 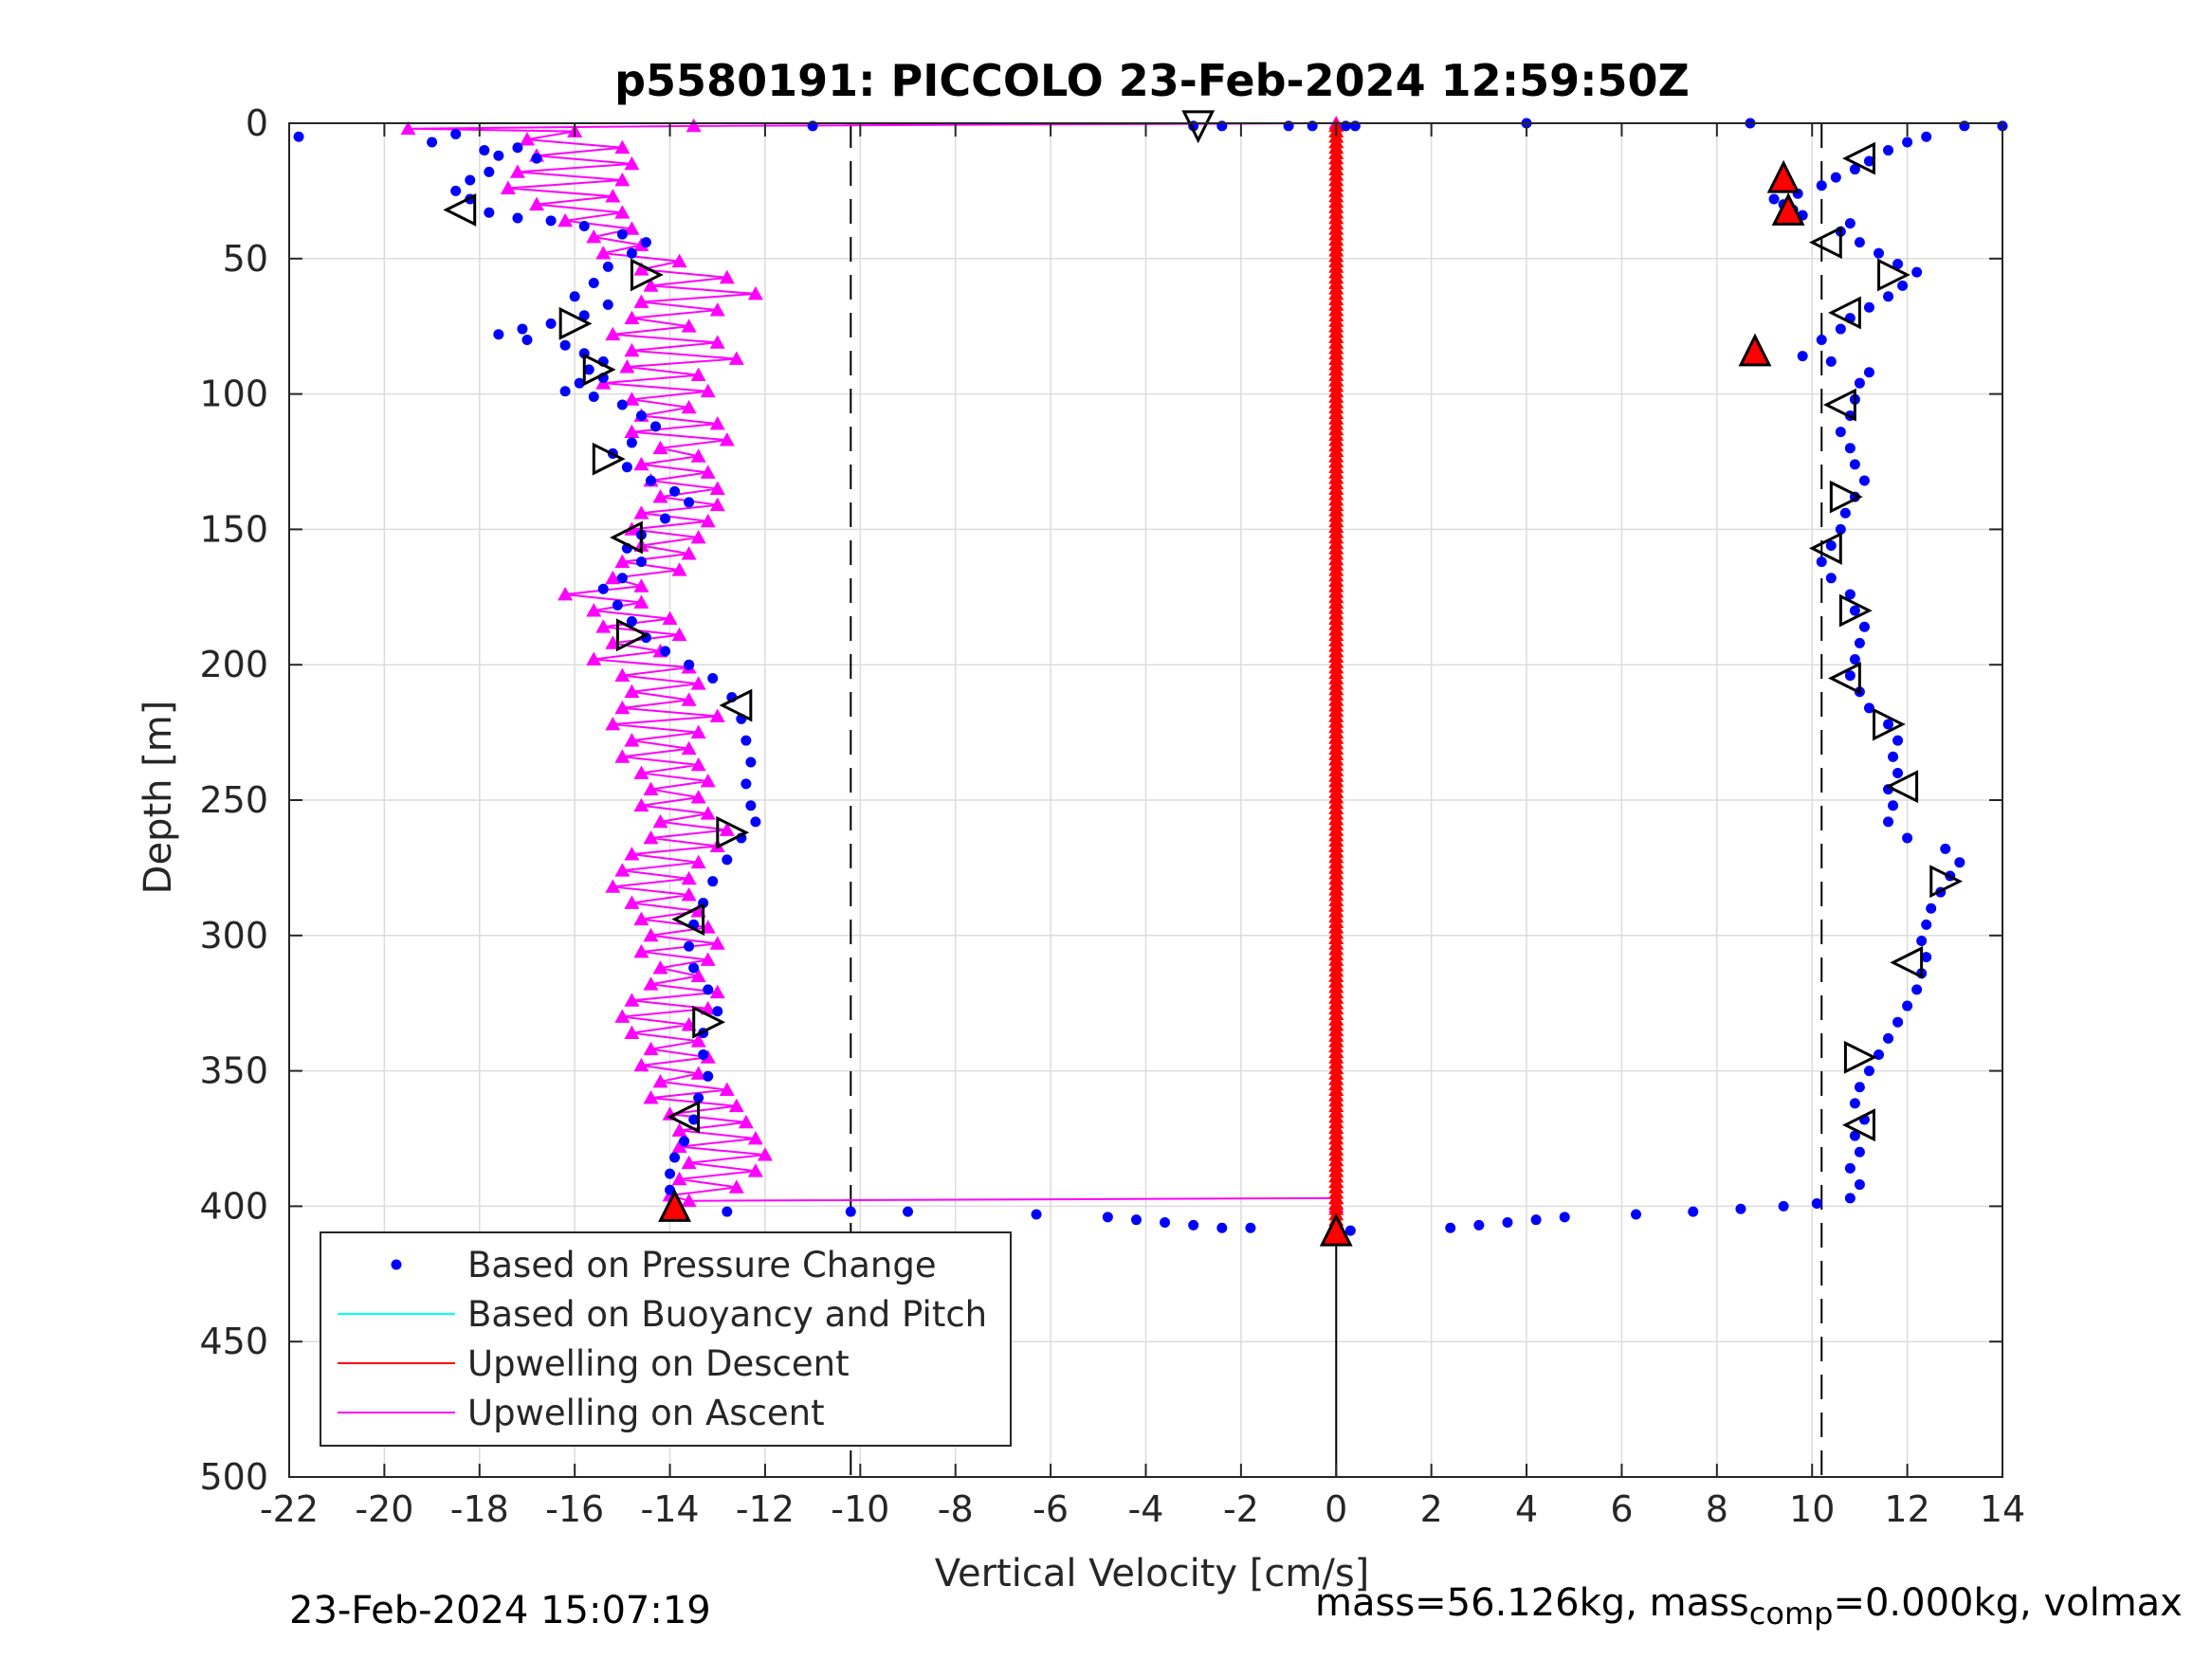 I want to click on x-axis-label: Vertical Velocity [cm/s], so click(x=1152, y=1573).